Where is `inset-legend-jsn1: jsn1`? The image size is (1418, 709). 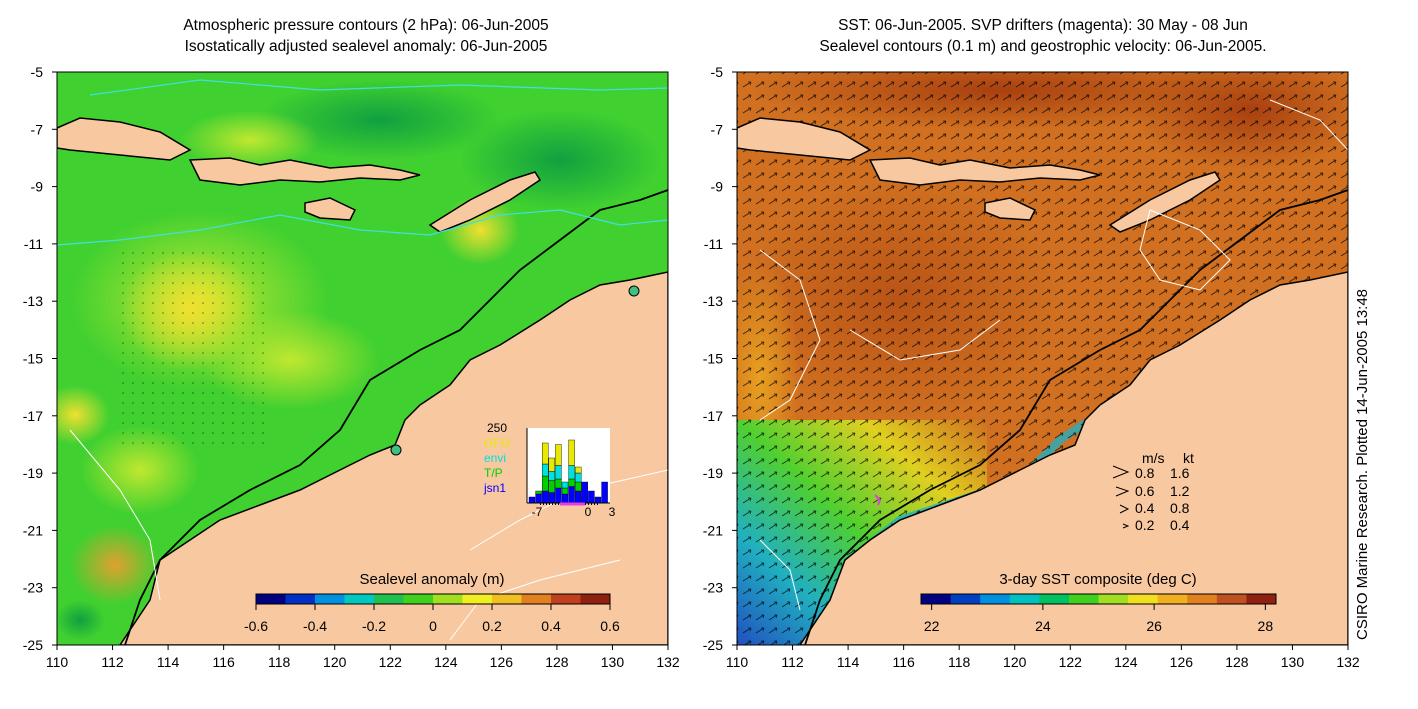
inset-legend-jsn1: jsn1 is located at coordinates (494, 488).